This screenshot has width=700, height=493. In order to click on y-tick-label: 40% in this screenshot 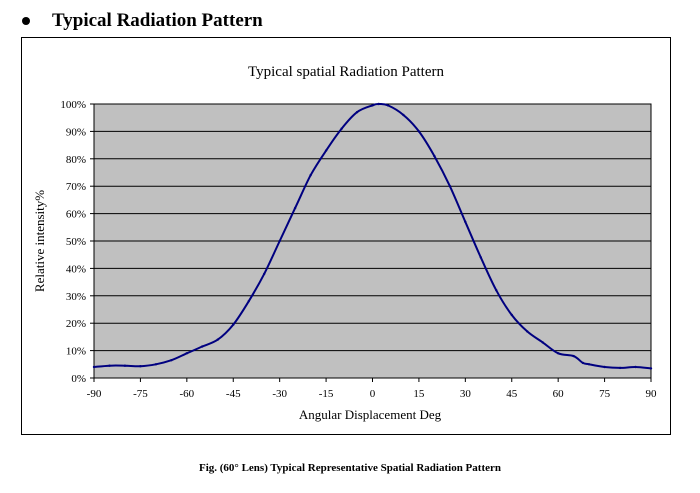, I will do `click(76, 269)`.